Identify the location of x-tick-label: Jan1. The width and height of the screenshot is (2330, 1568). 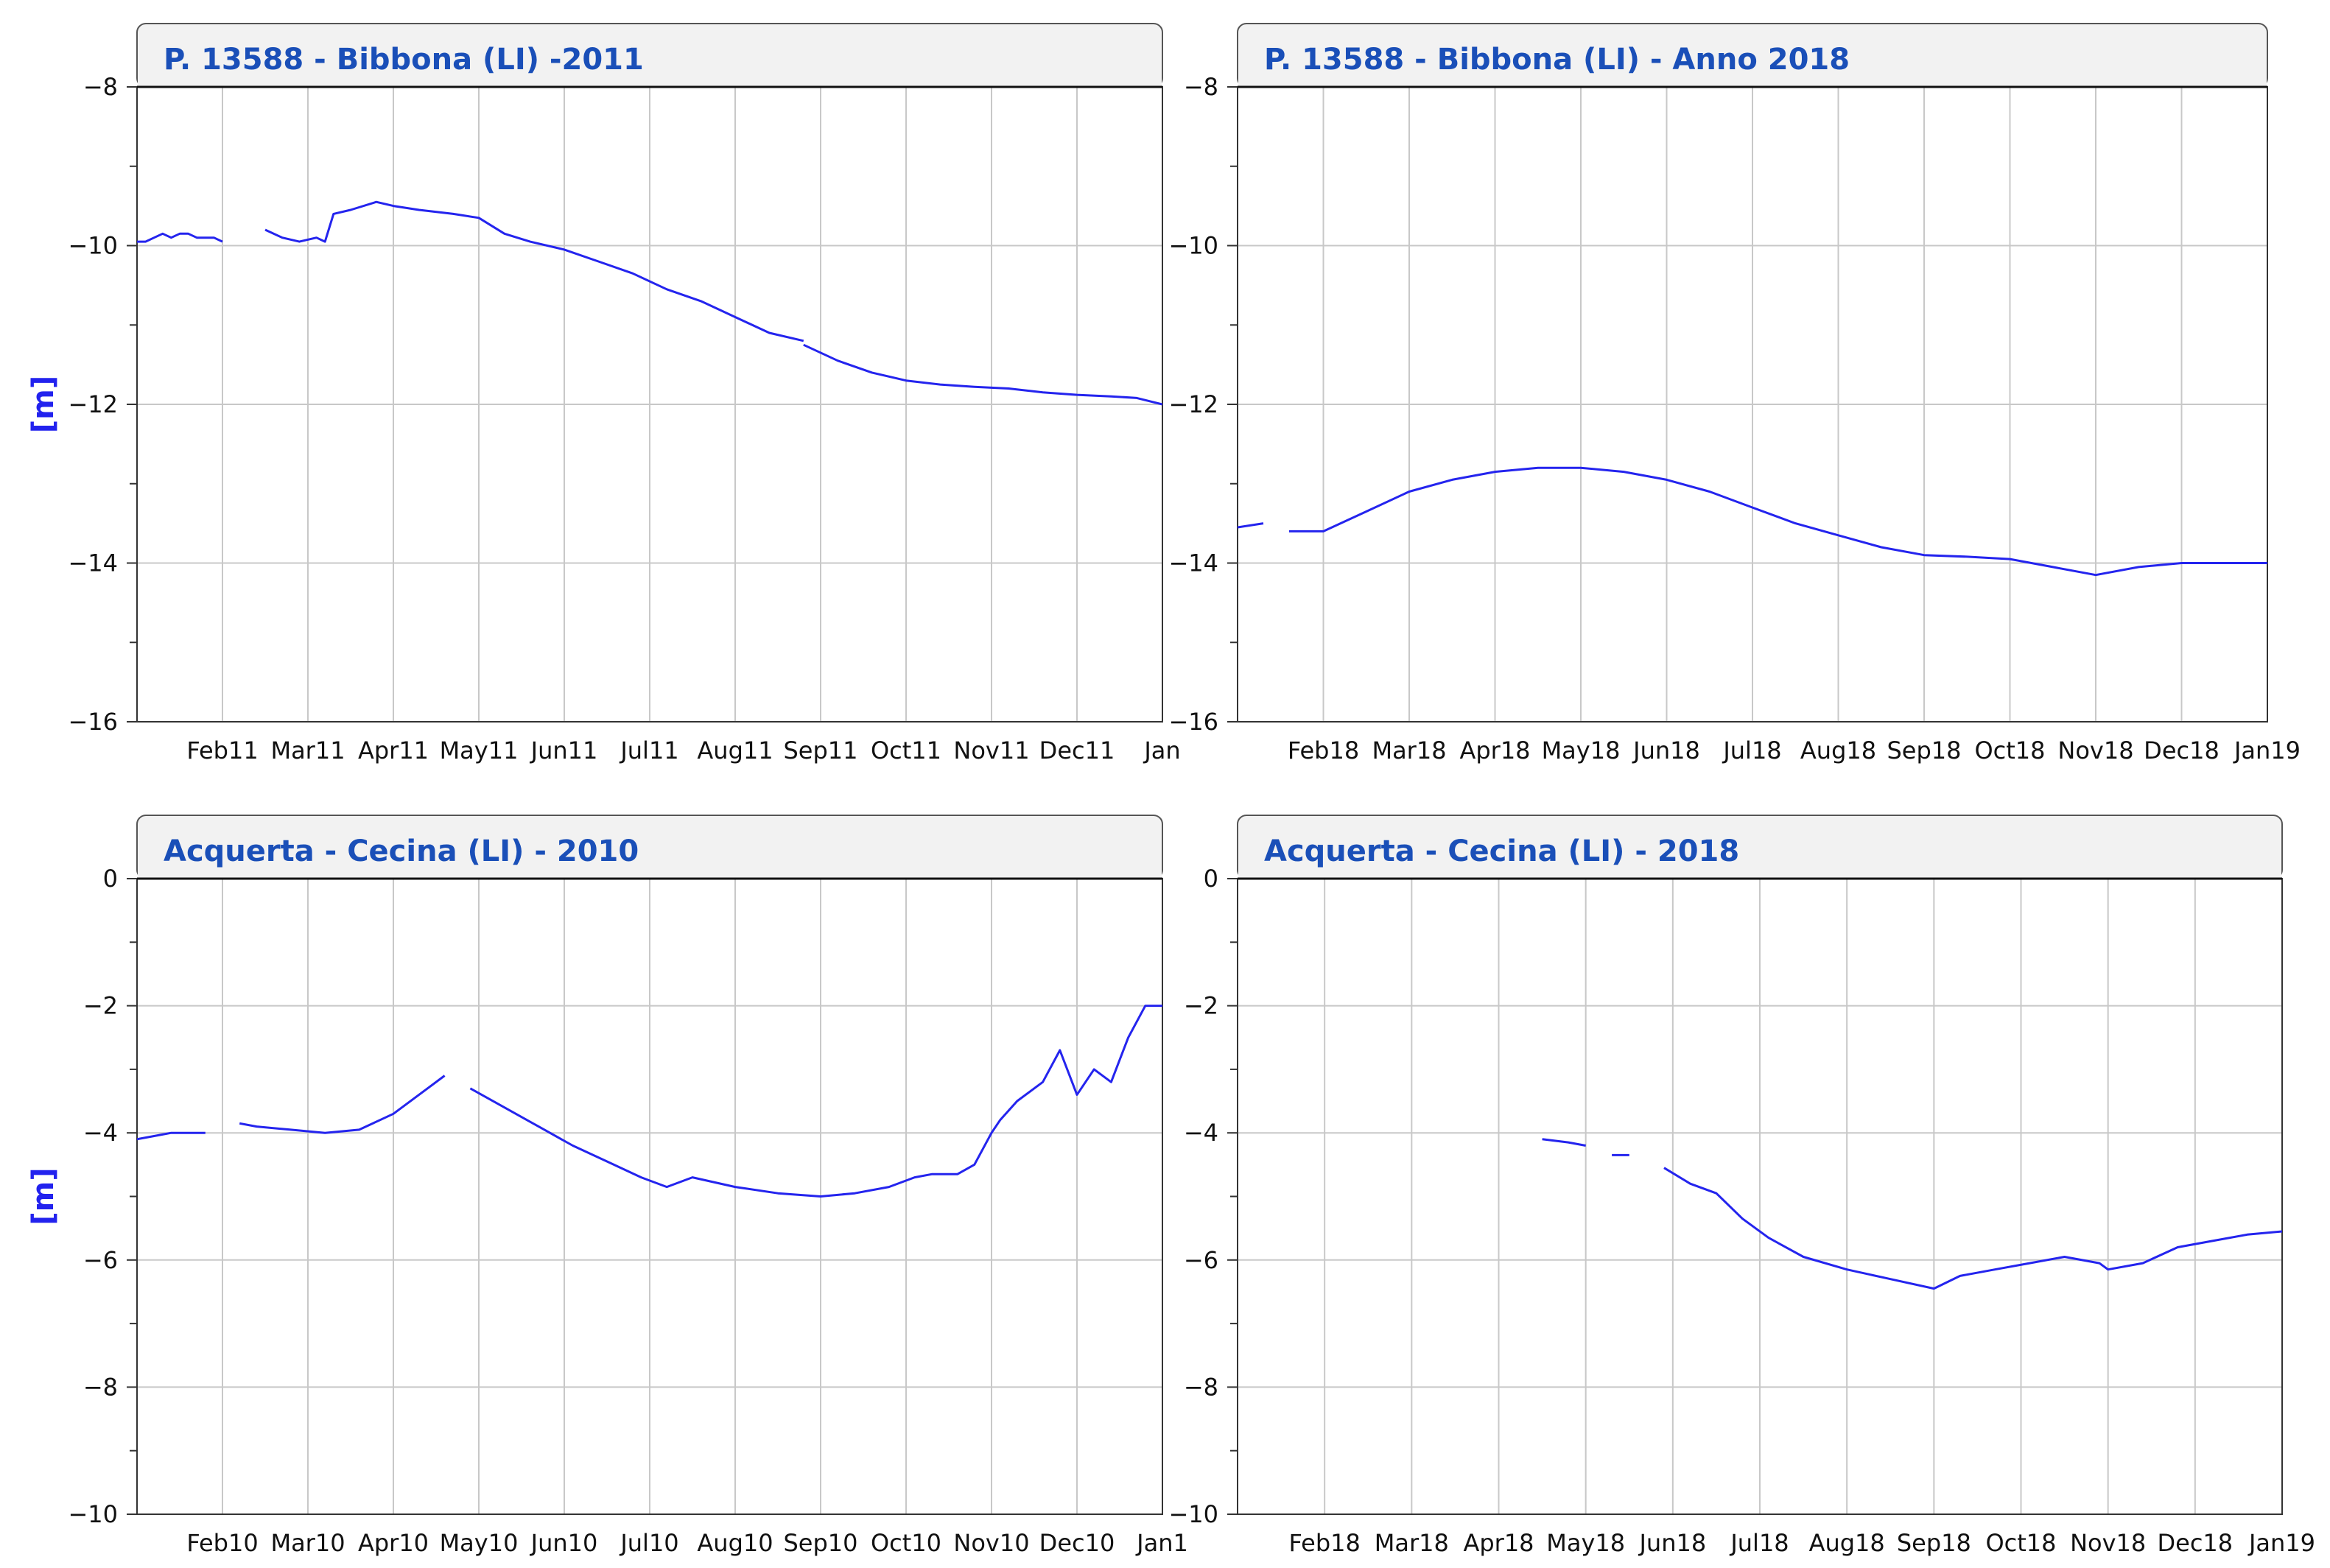
(1161, 1543).